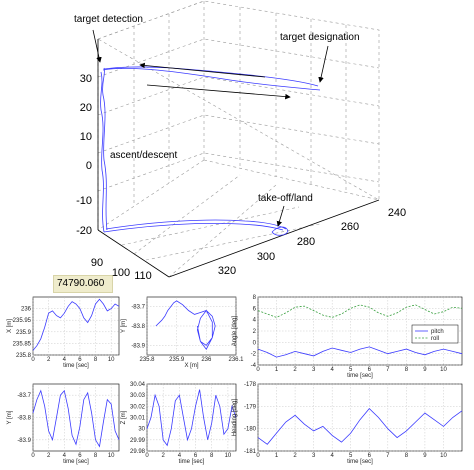 The height and width of the screenshot is (470, 474). I want to click on transit-back, so click(211, 76).